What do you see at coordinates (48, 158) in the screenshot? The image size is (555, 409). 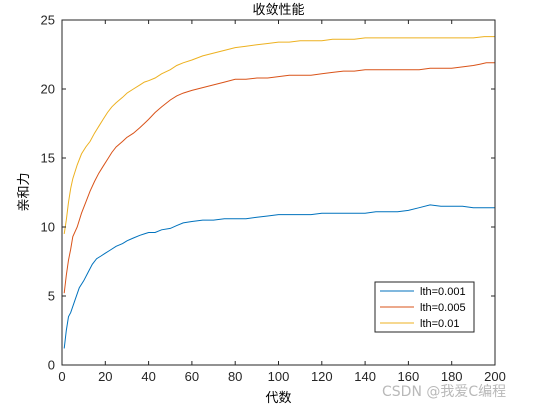 I see `y-tick-label: 15` at bounding box center [48, 158].